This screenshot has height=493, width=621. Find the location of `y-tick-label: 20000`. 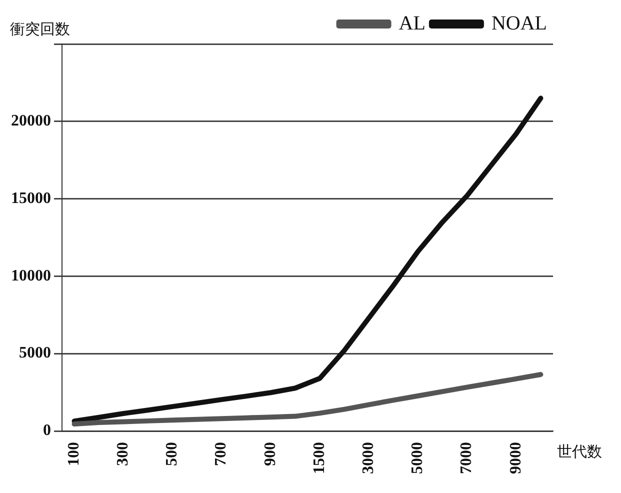

y-tick-label: 20000 is located at coordinates (31, 121).